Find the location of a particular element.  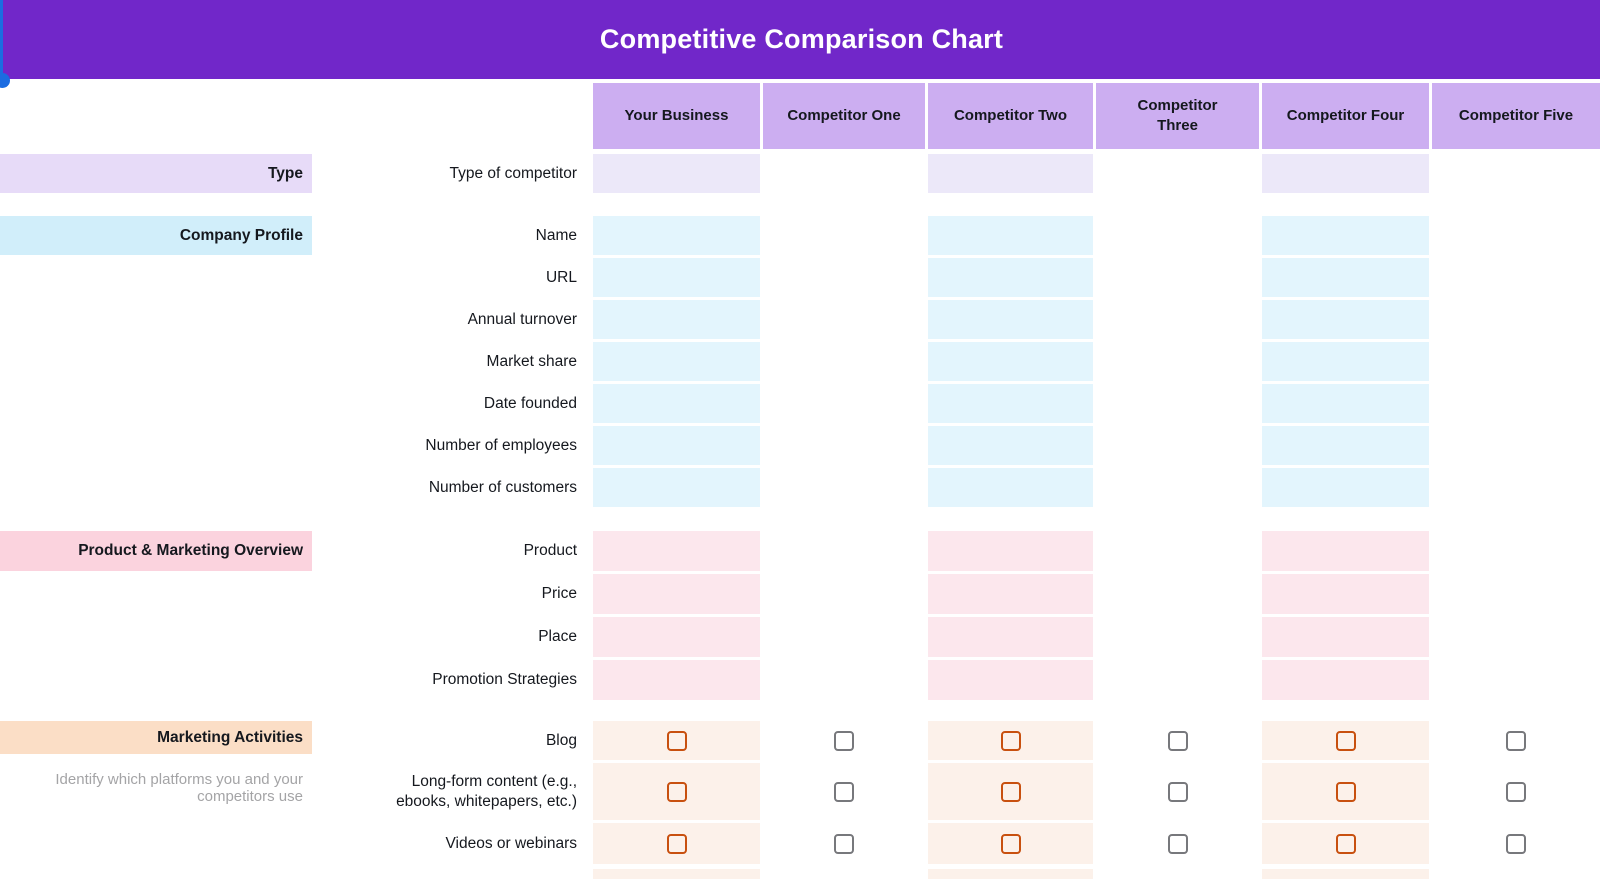

row-label-cell: Type of competitor is located at coordinates (452, 173).